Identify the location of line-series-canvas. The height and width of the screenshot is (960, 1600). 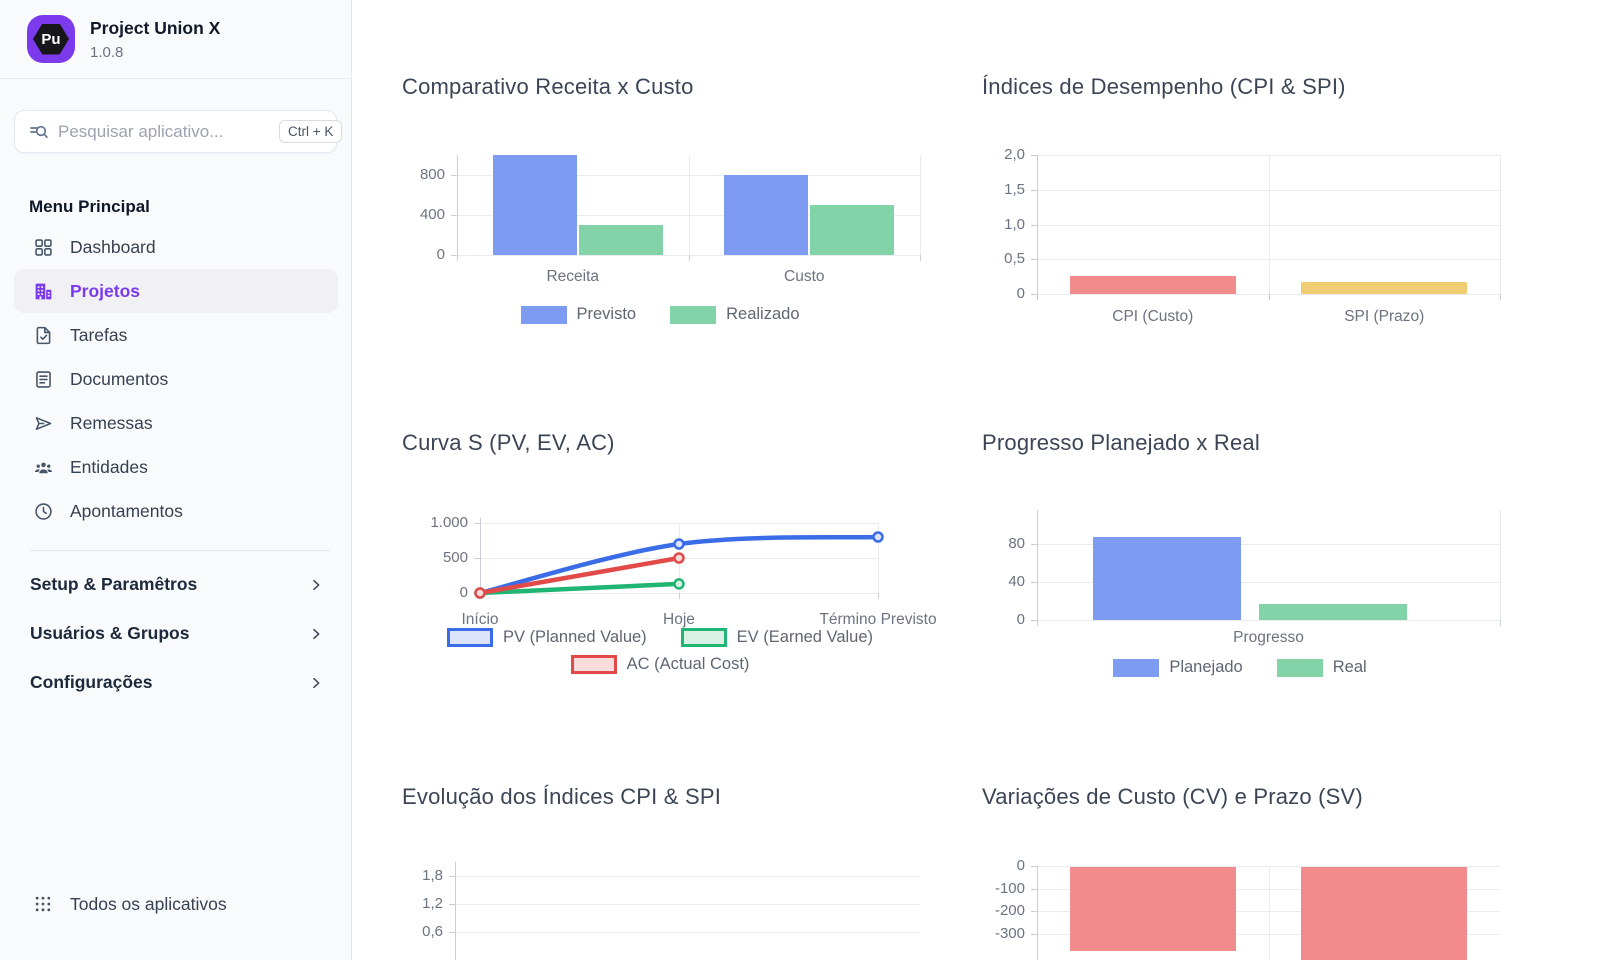
(679, 565).